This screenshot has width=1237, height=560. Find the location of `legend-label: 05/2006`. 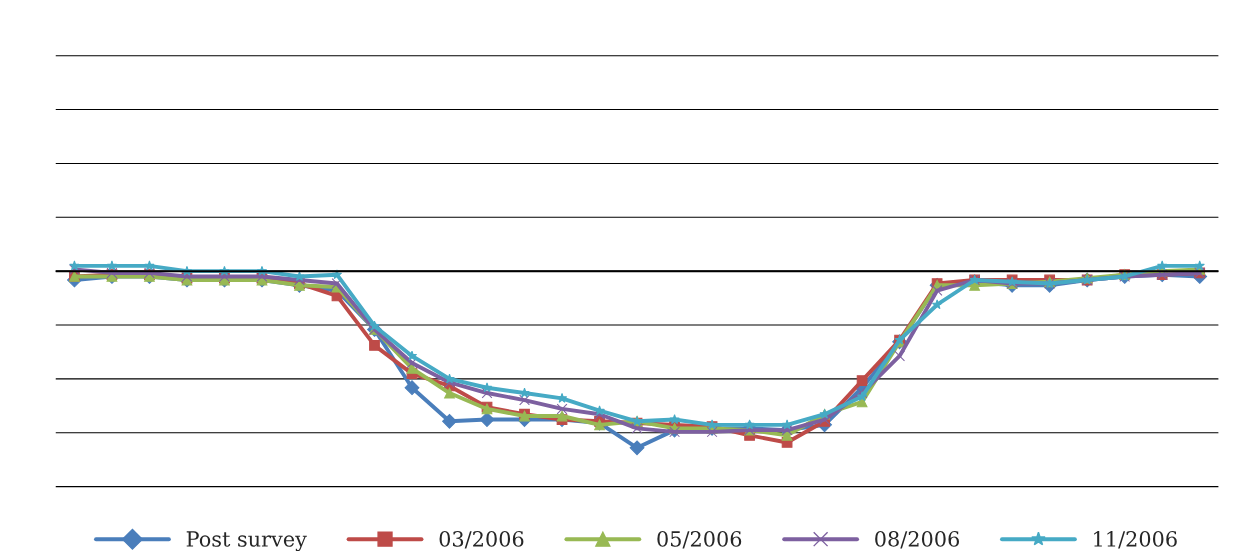

legend-label: 05/2006 is located at coordinates (699, 540).